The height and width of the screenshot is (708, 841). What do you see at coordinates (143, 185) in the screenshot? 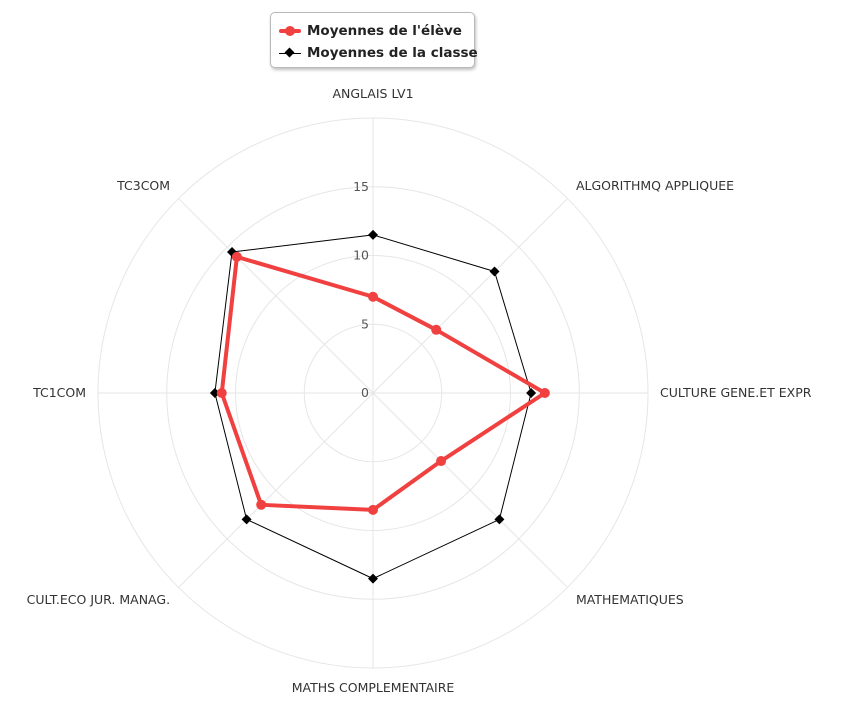
I see `axis-label: TC3COM` at bounding box center [143, 185].